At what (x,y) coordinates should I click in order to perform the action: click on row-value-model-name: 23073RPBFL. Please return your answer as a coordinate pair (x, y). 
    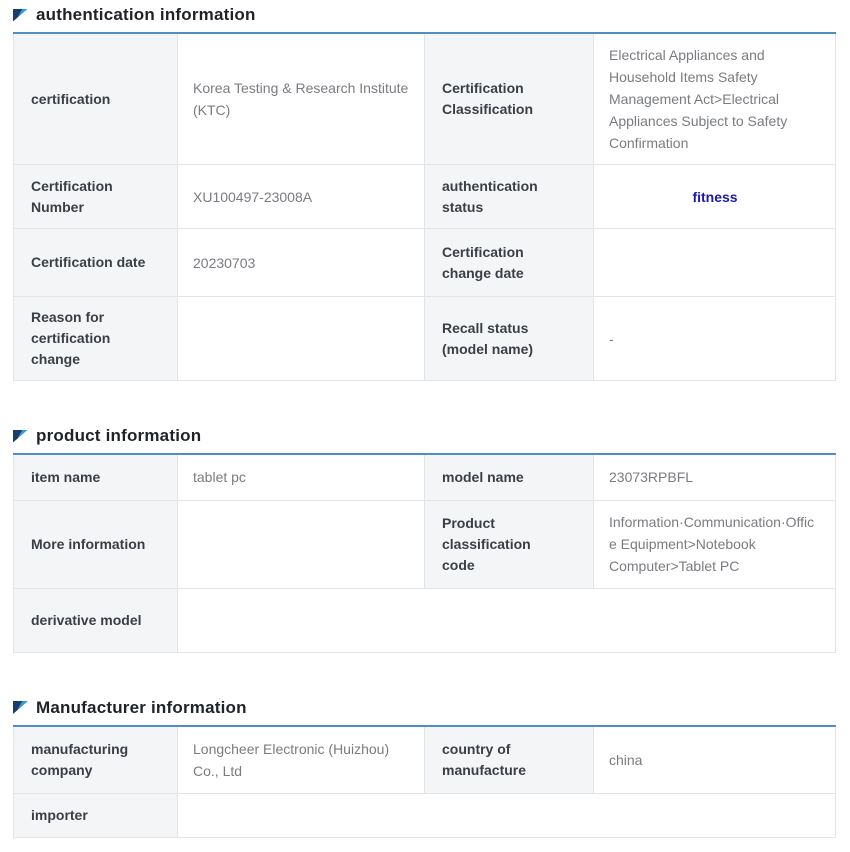
    Looking at the image, I should click on (714, 477).